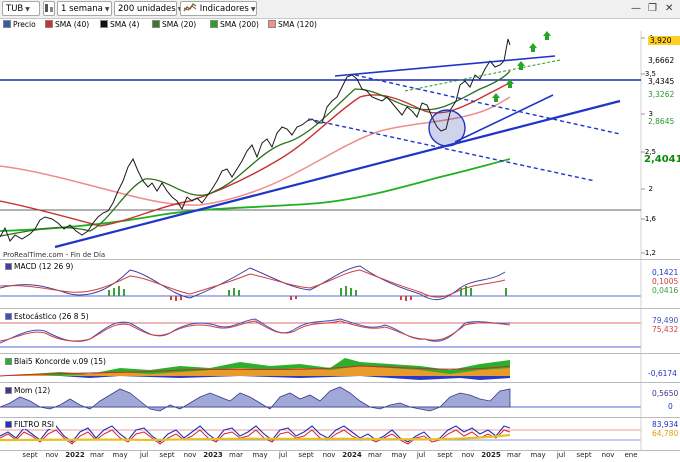 This screenshot has height=462, width=680. Describe the element at coordinates (636, 8) in the screenshot. I see `minimize-icon: —` at that location.